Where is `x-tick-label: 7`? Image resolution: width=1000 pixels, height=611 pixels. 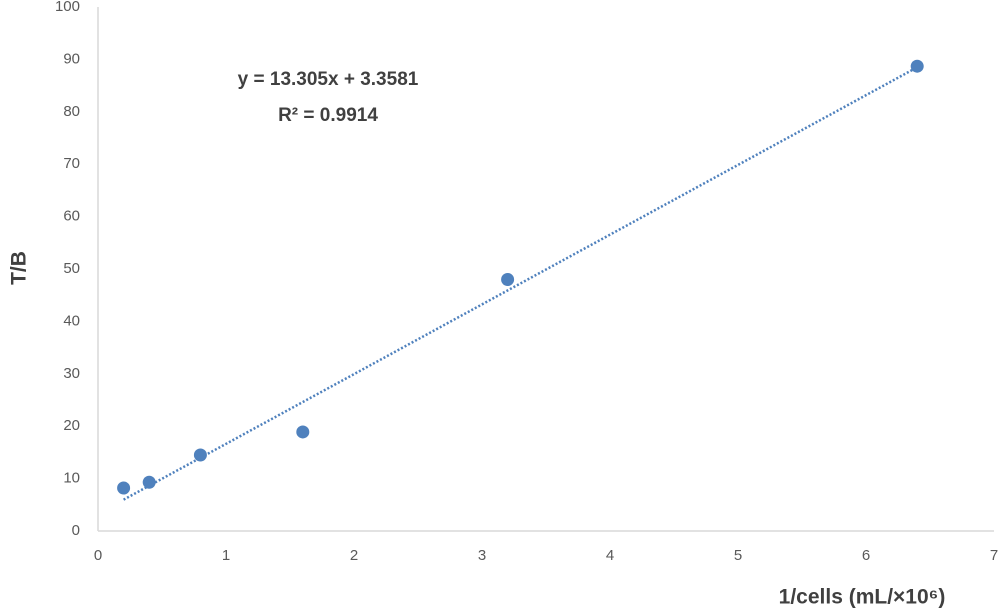 x-tick-label: 7 is located at coordinates (994, 555).